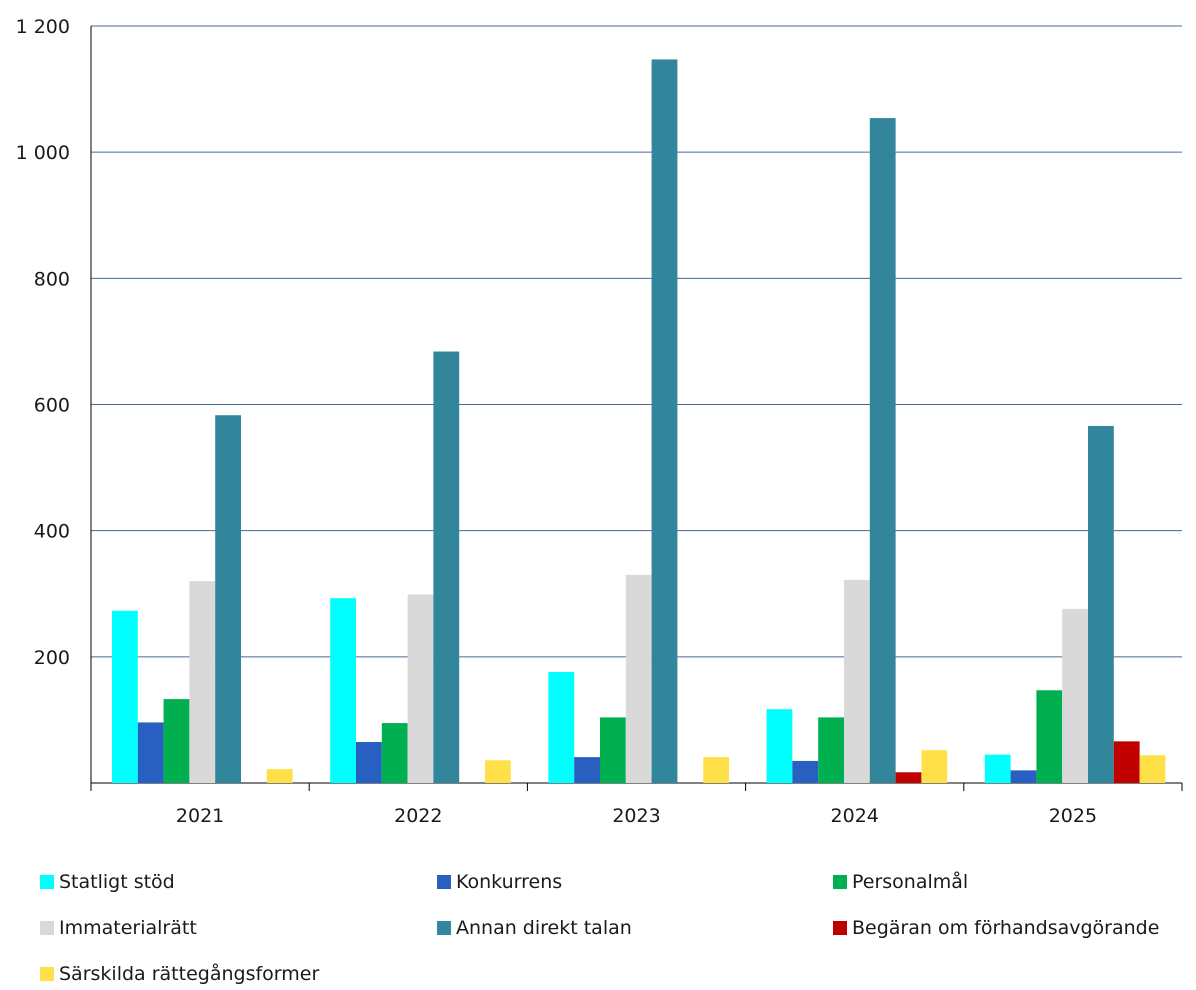  I want to click on legend-item-1: Konkurrens, so click(499, 882).